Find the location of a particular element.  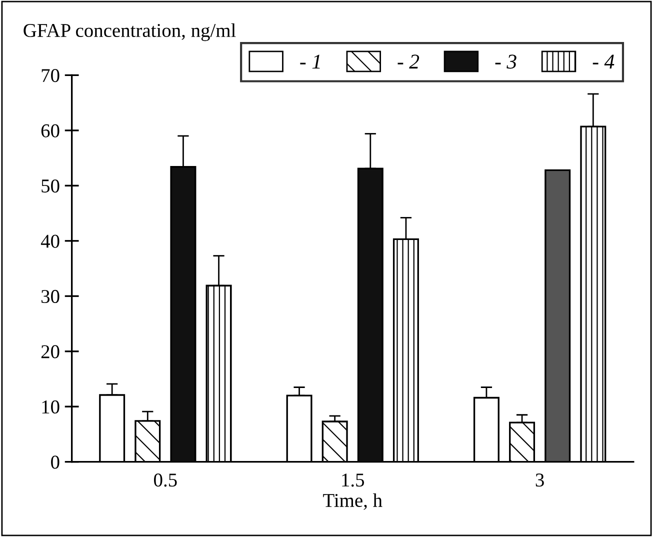

y-tick-label: 70 is located at coordinates (51, 75).